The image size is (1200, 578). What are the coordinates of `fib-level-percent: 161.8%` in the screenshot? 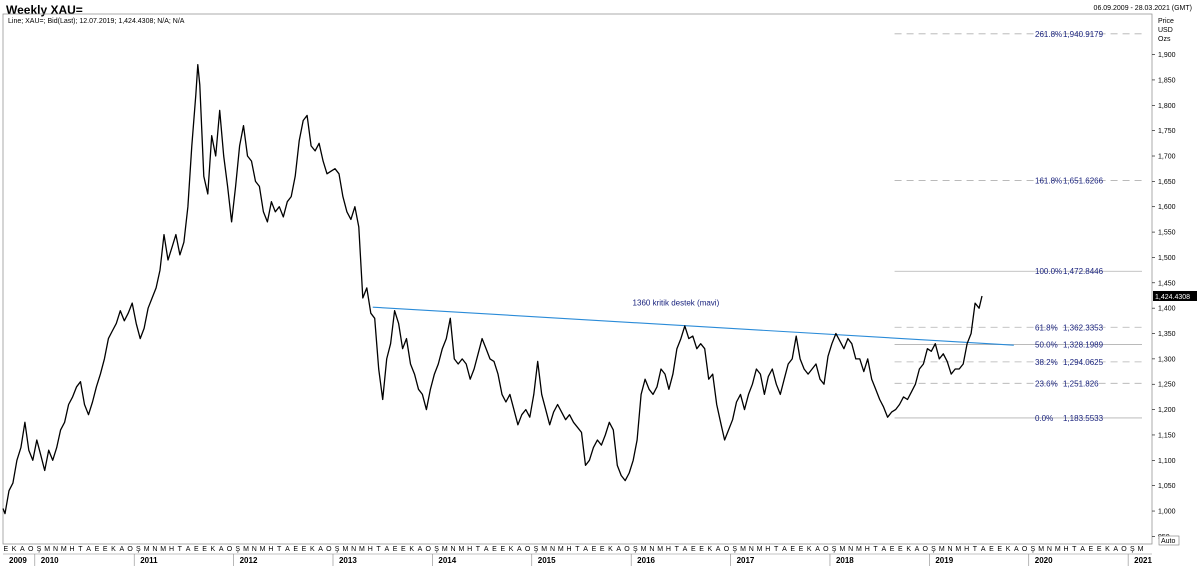 It's located at (1048, 181).